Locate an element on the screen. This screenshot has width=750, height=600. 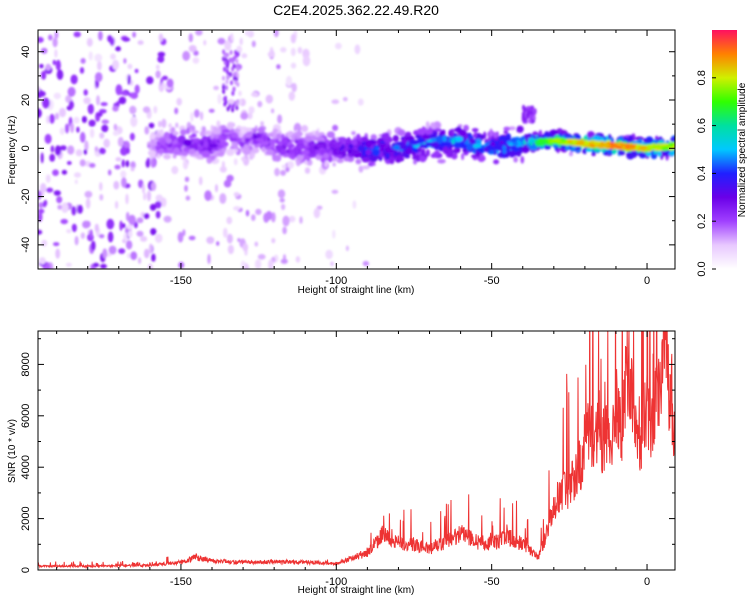
spectrogram-y-tick-label: -40 is located at coordinates (26, 245).